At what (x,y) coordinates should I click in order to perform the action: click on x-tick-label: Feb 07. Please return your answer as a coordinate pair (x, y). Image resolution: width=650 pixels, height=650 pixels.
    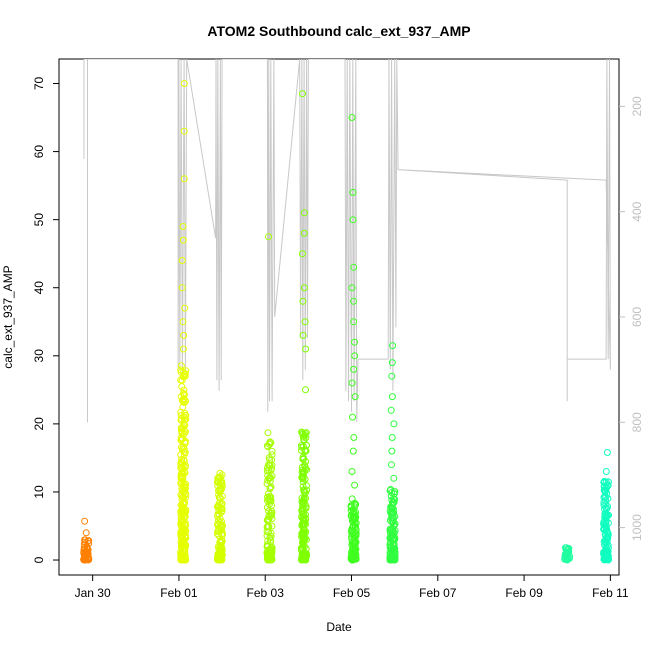
    Looking at the image, I should click on (438, 593).